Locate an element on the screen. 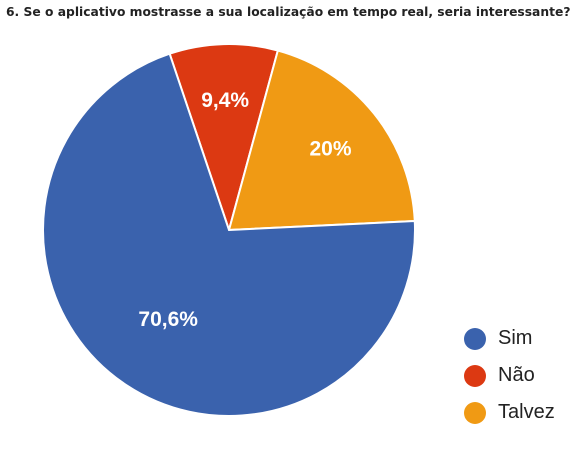  pie-slice-talvez is located at coordinates (321, 140).